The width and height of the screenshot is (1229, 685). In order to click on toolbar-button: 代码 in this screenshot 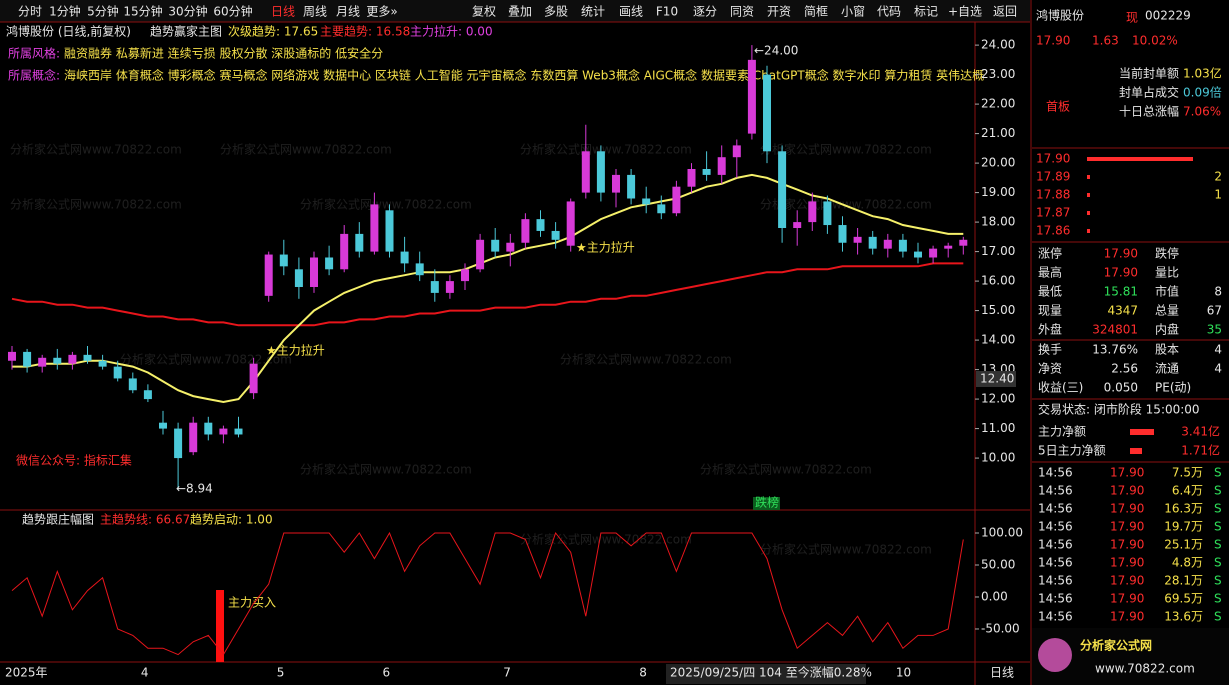, I will do `click(889, 12)`.